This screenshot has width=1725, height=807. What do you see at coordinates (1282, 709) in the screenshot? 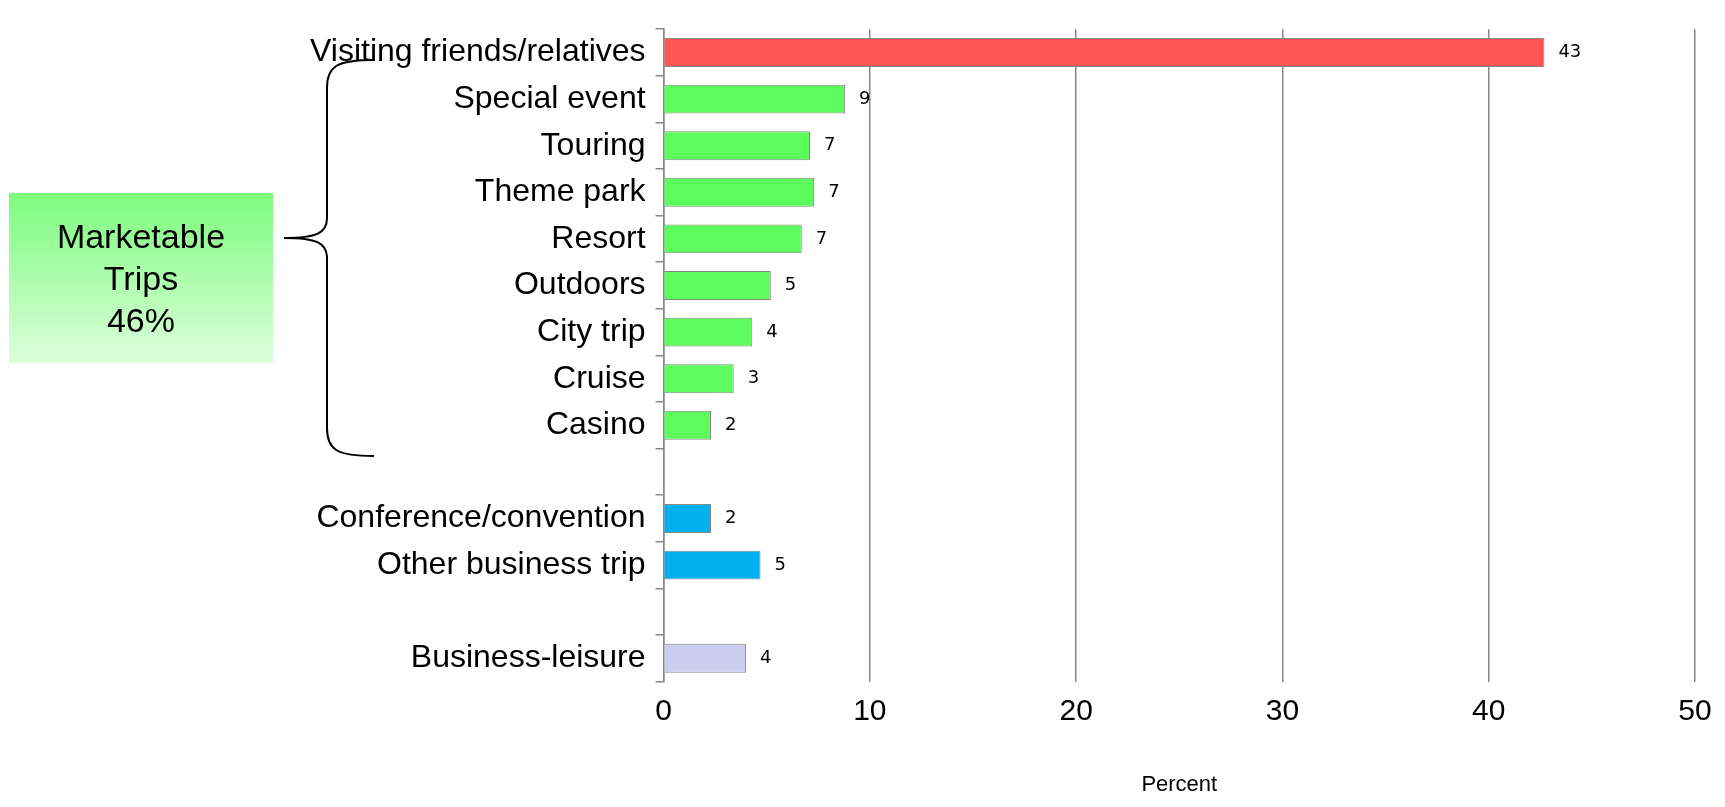
I see `x-tick-label: 30` at bounding box center [1282, 709].